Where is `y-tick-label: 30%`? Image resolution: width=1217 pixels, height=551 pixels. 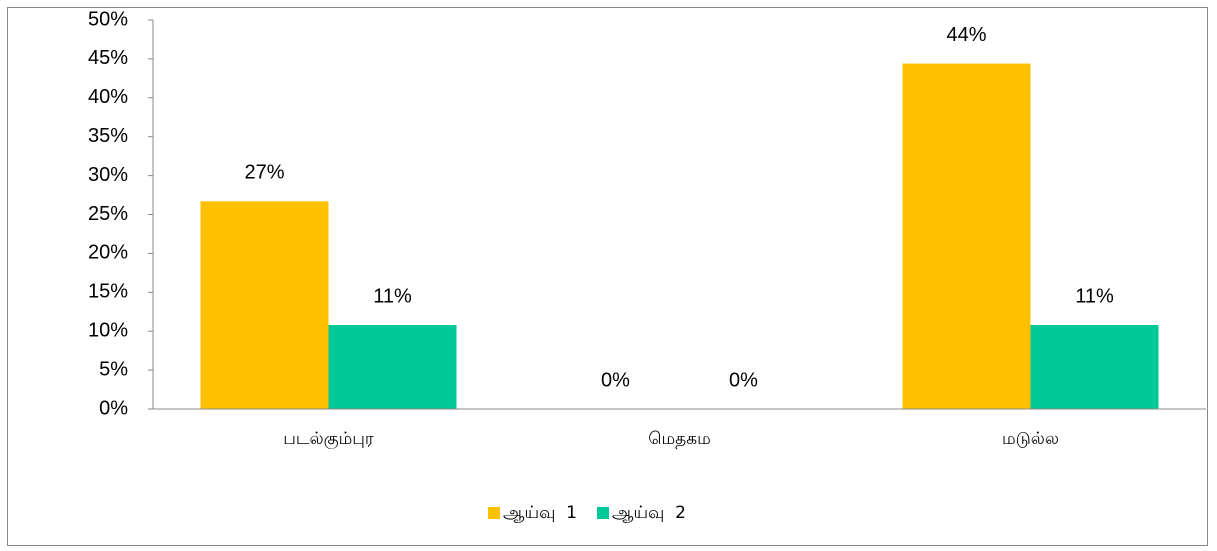 y-tick-label: 30% is located at coordinates (108, 175).